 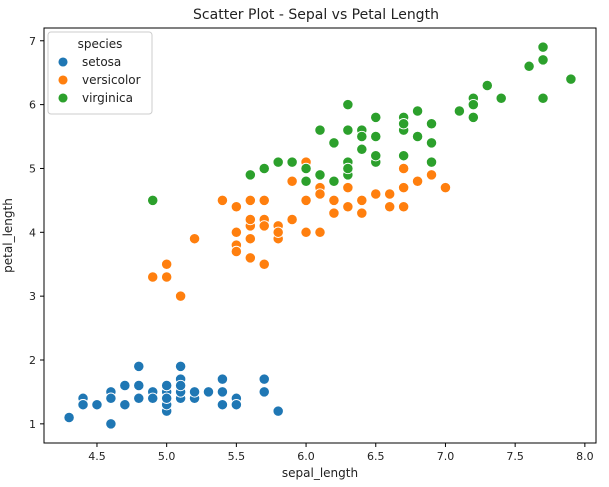 I want to click on legend-marker-virginica, so click(x=63, y=98).